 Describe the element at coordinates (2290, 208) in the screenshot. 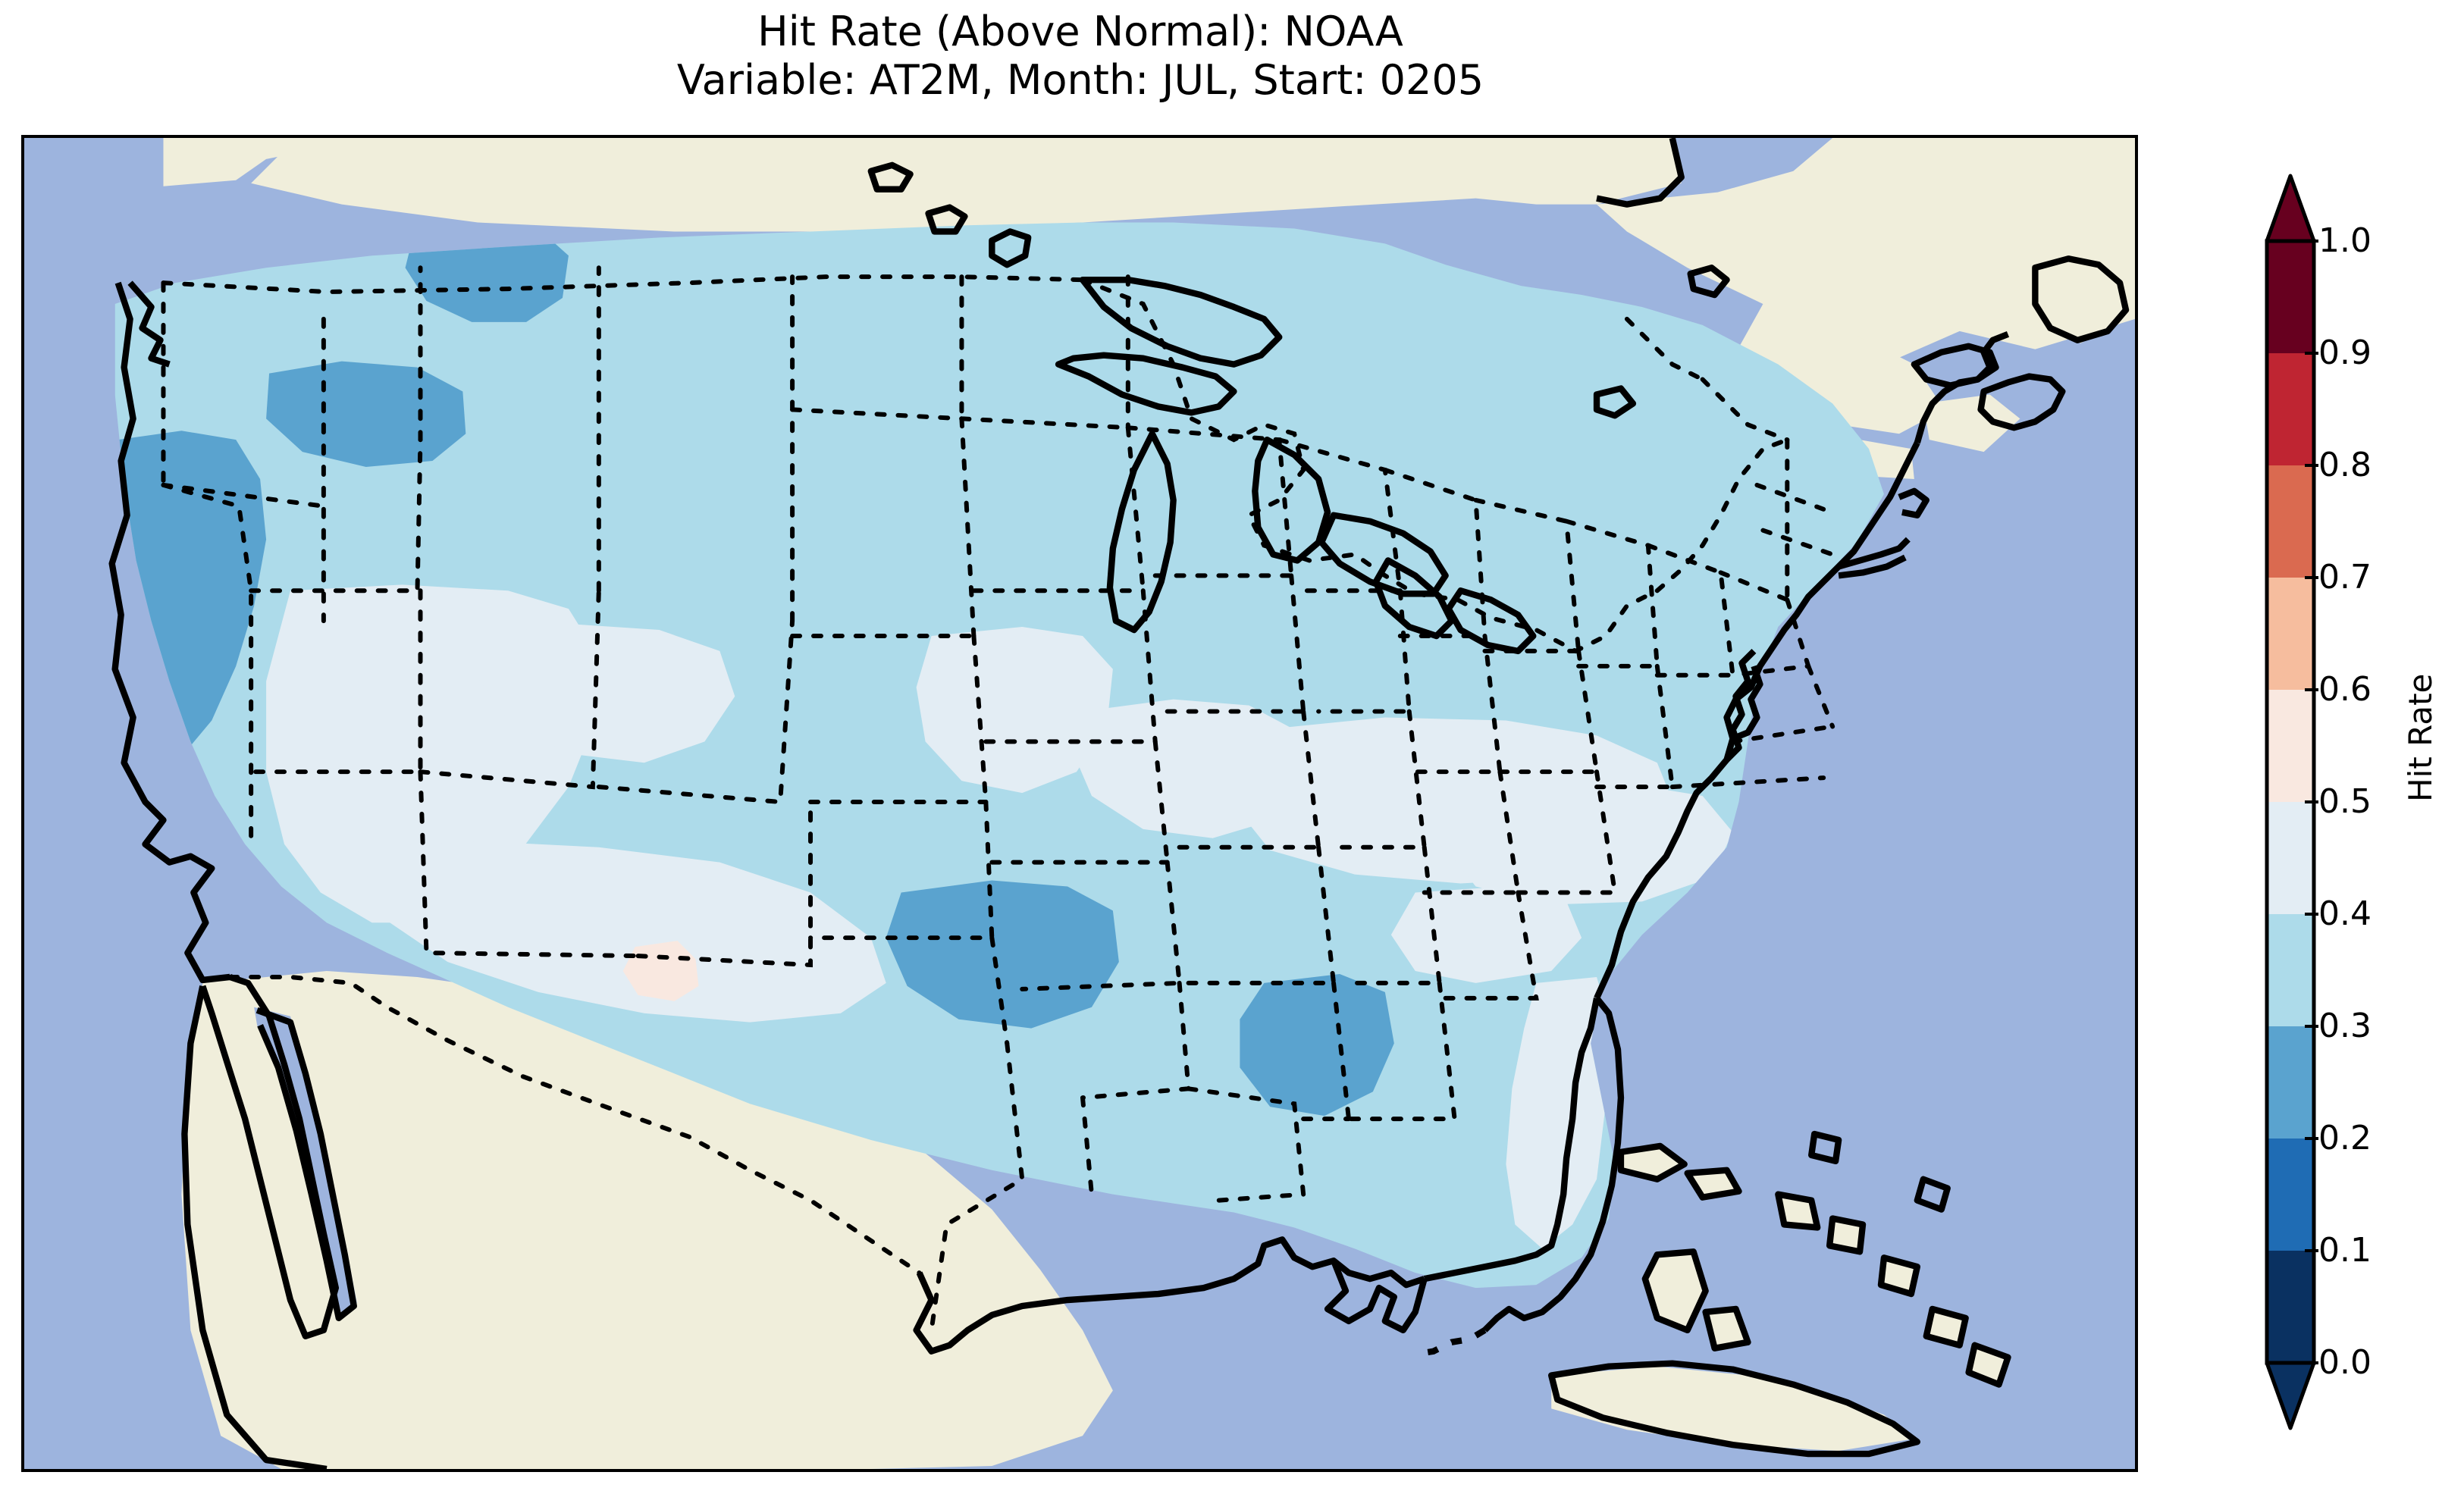

I see `colorbar-extend-max` at that location.